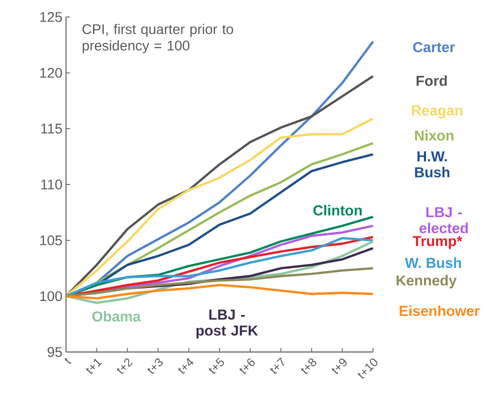 This screenshot has width=484, height=400. I want to click on x-tick-label: t, so click(68, 361).